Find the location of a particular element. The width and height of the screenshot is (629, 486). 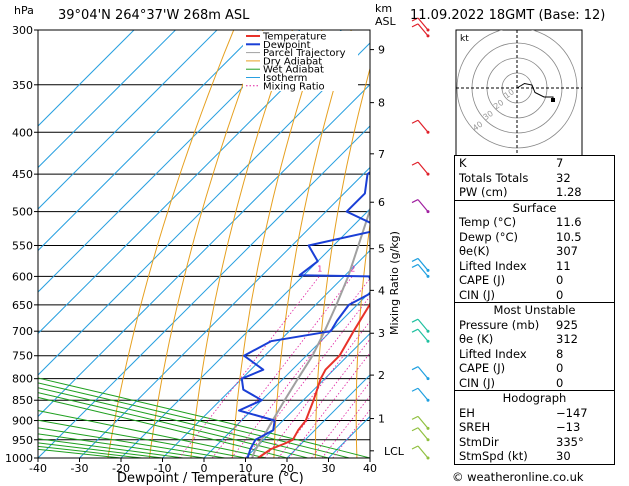

index-label: Pressure (mb) is located at coordinates (499, 324).